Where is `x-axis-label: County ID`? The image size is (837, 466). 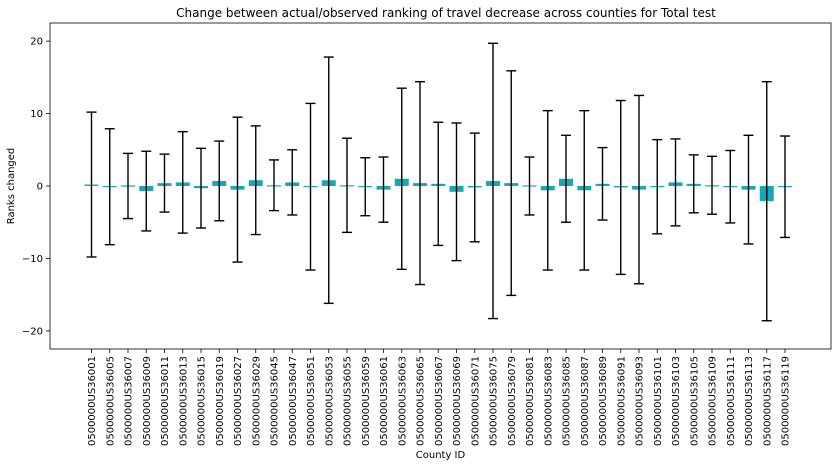 x-axis-label: County ID is located at coordinates (441, 455).